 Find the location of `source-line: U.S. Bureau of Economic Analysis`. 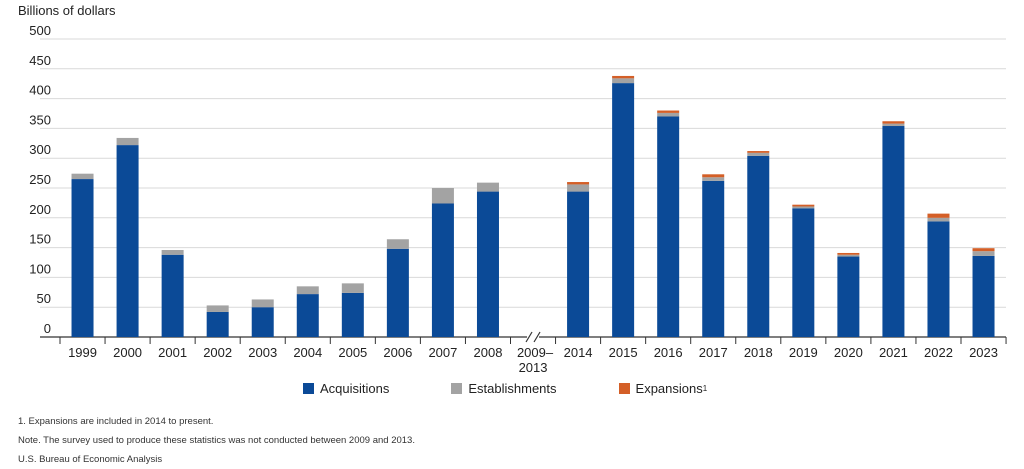

source-line: U.S. Bureau of Economic Analysis is located at coordinates (90, 459).